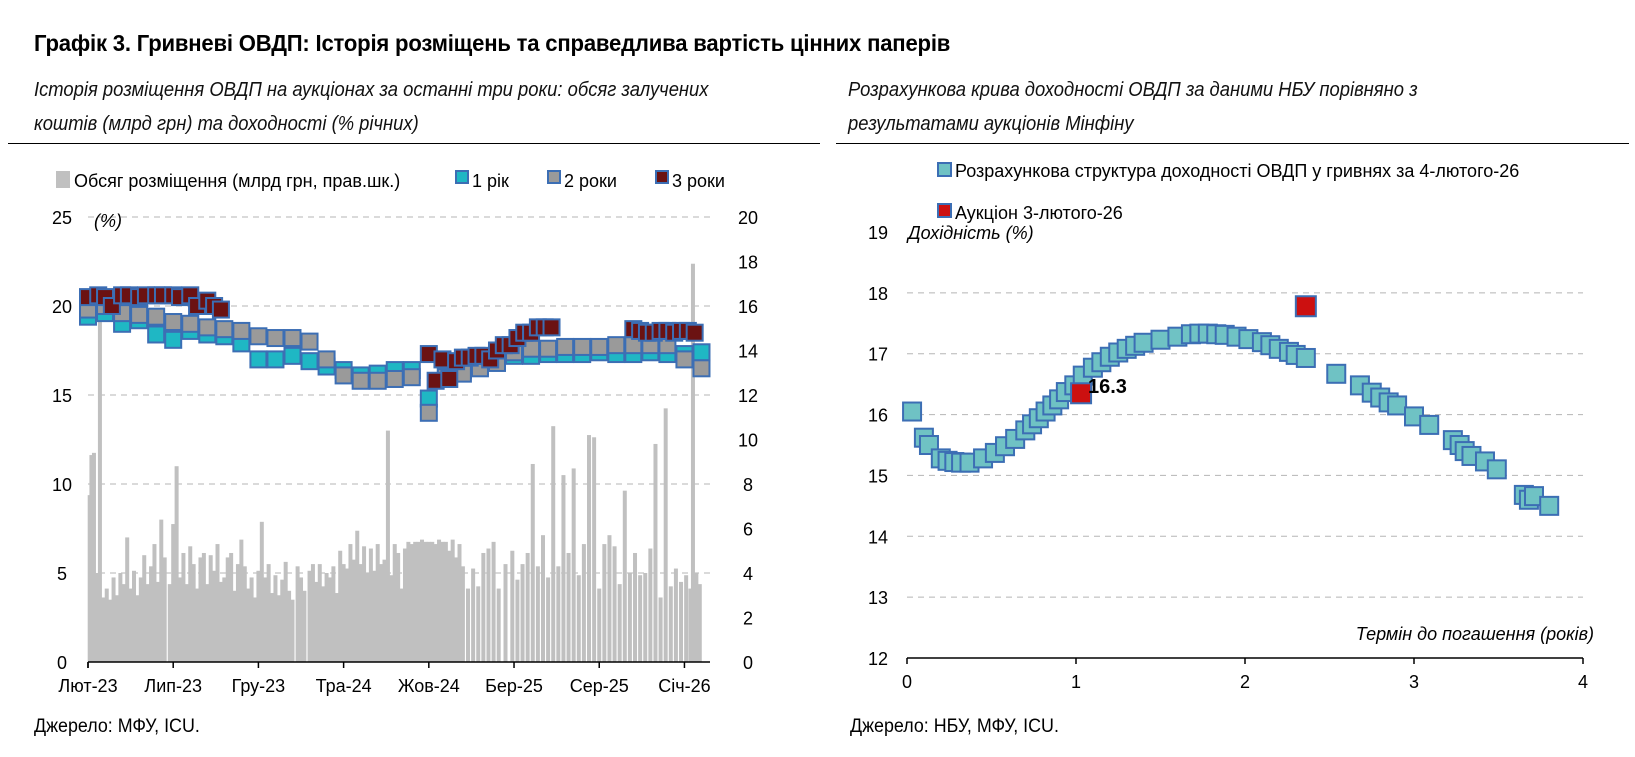  Describe the element at coordinates (1583, 682) in the screenshot. I see `x-tick-label: 4` at that location.